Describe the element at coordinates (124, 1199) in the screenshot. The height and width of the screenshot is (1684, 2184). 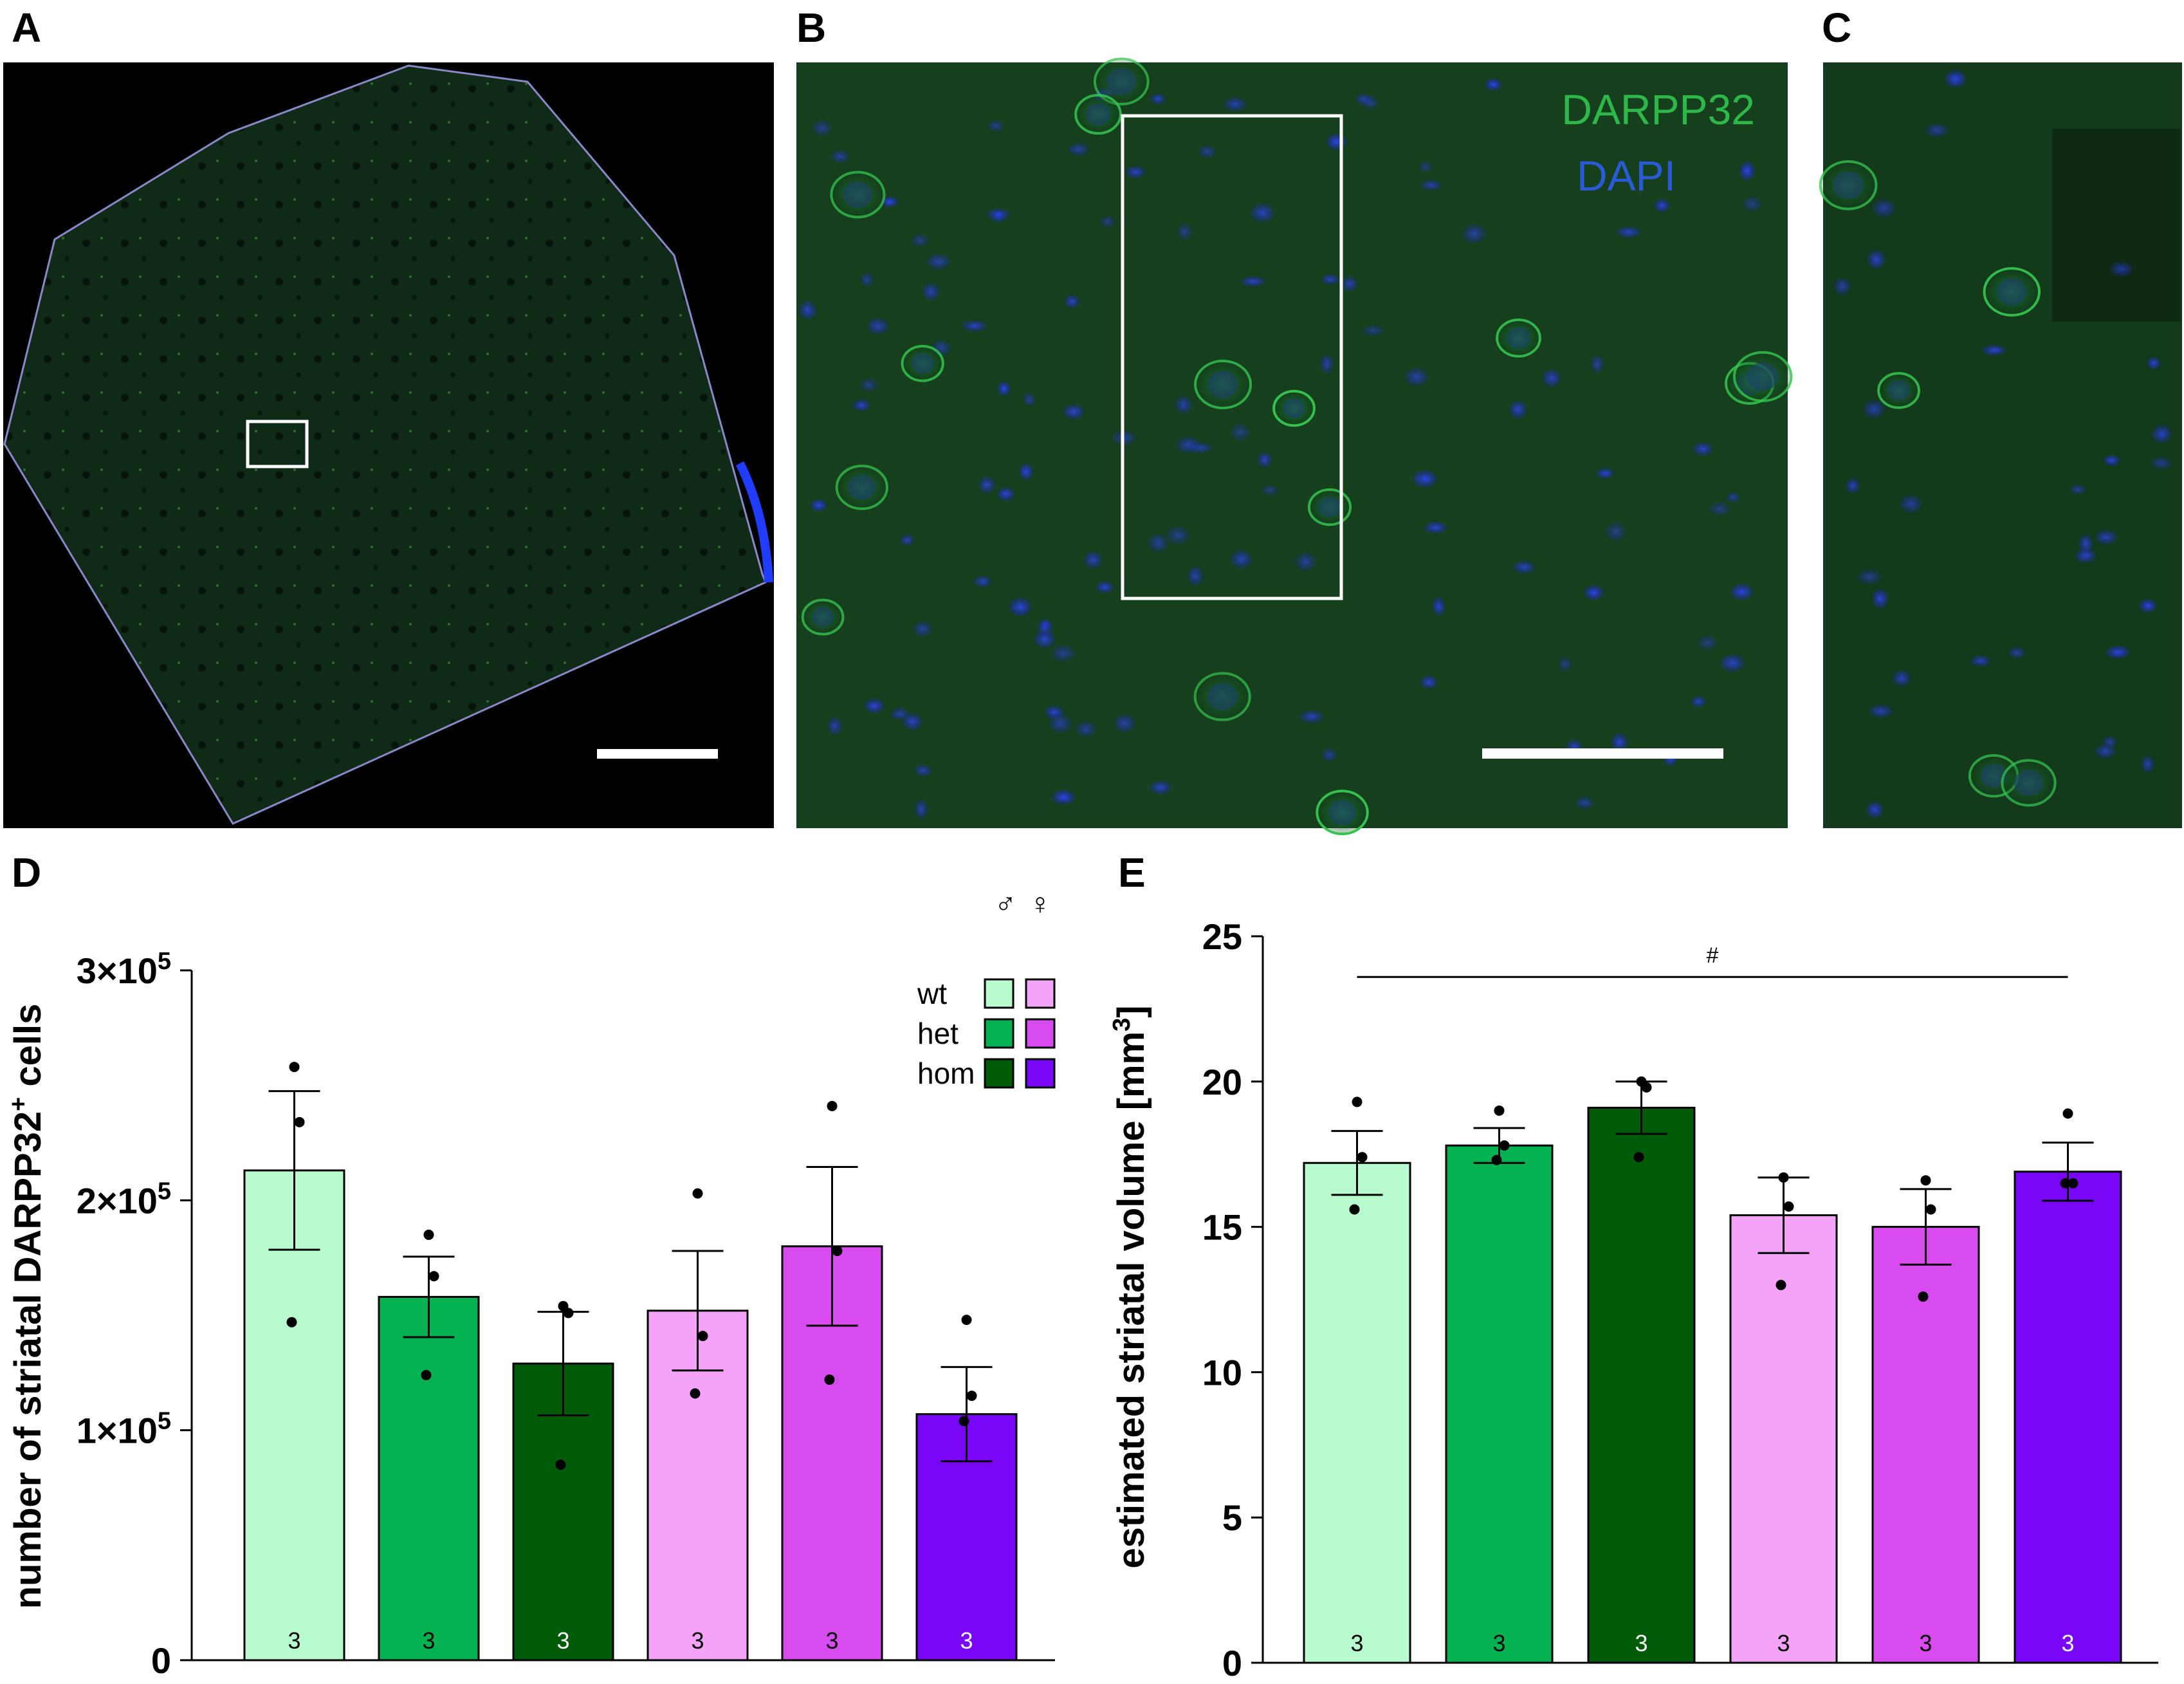
I see `y-tick-label: 2×10⁵` at that location.